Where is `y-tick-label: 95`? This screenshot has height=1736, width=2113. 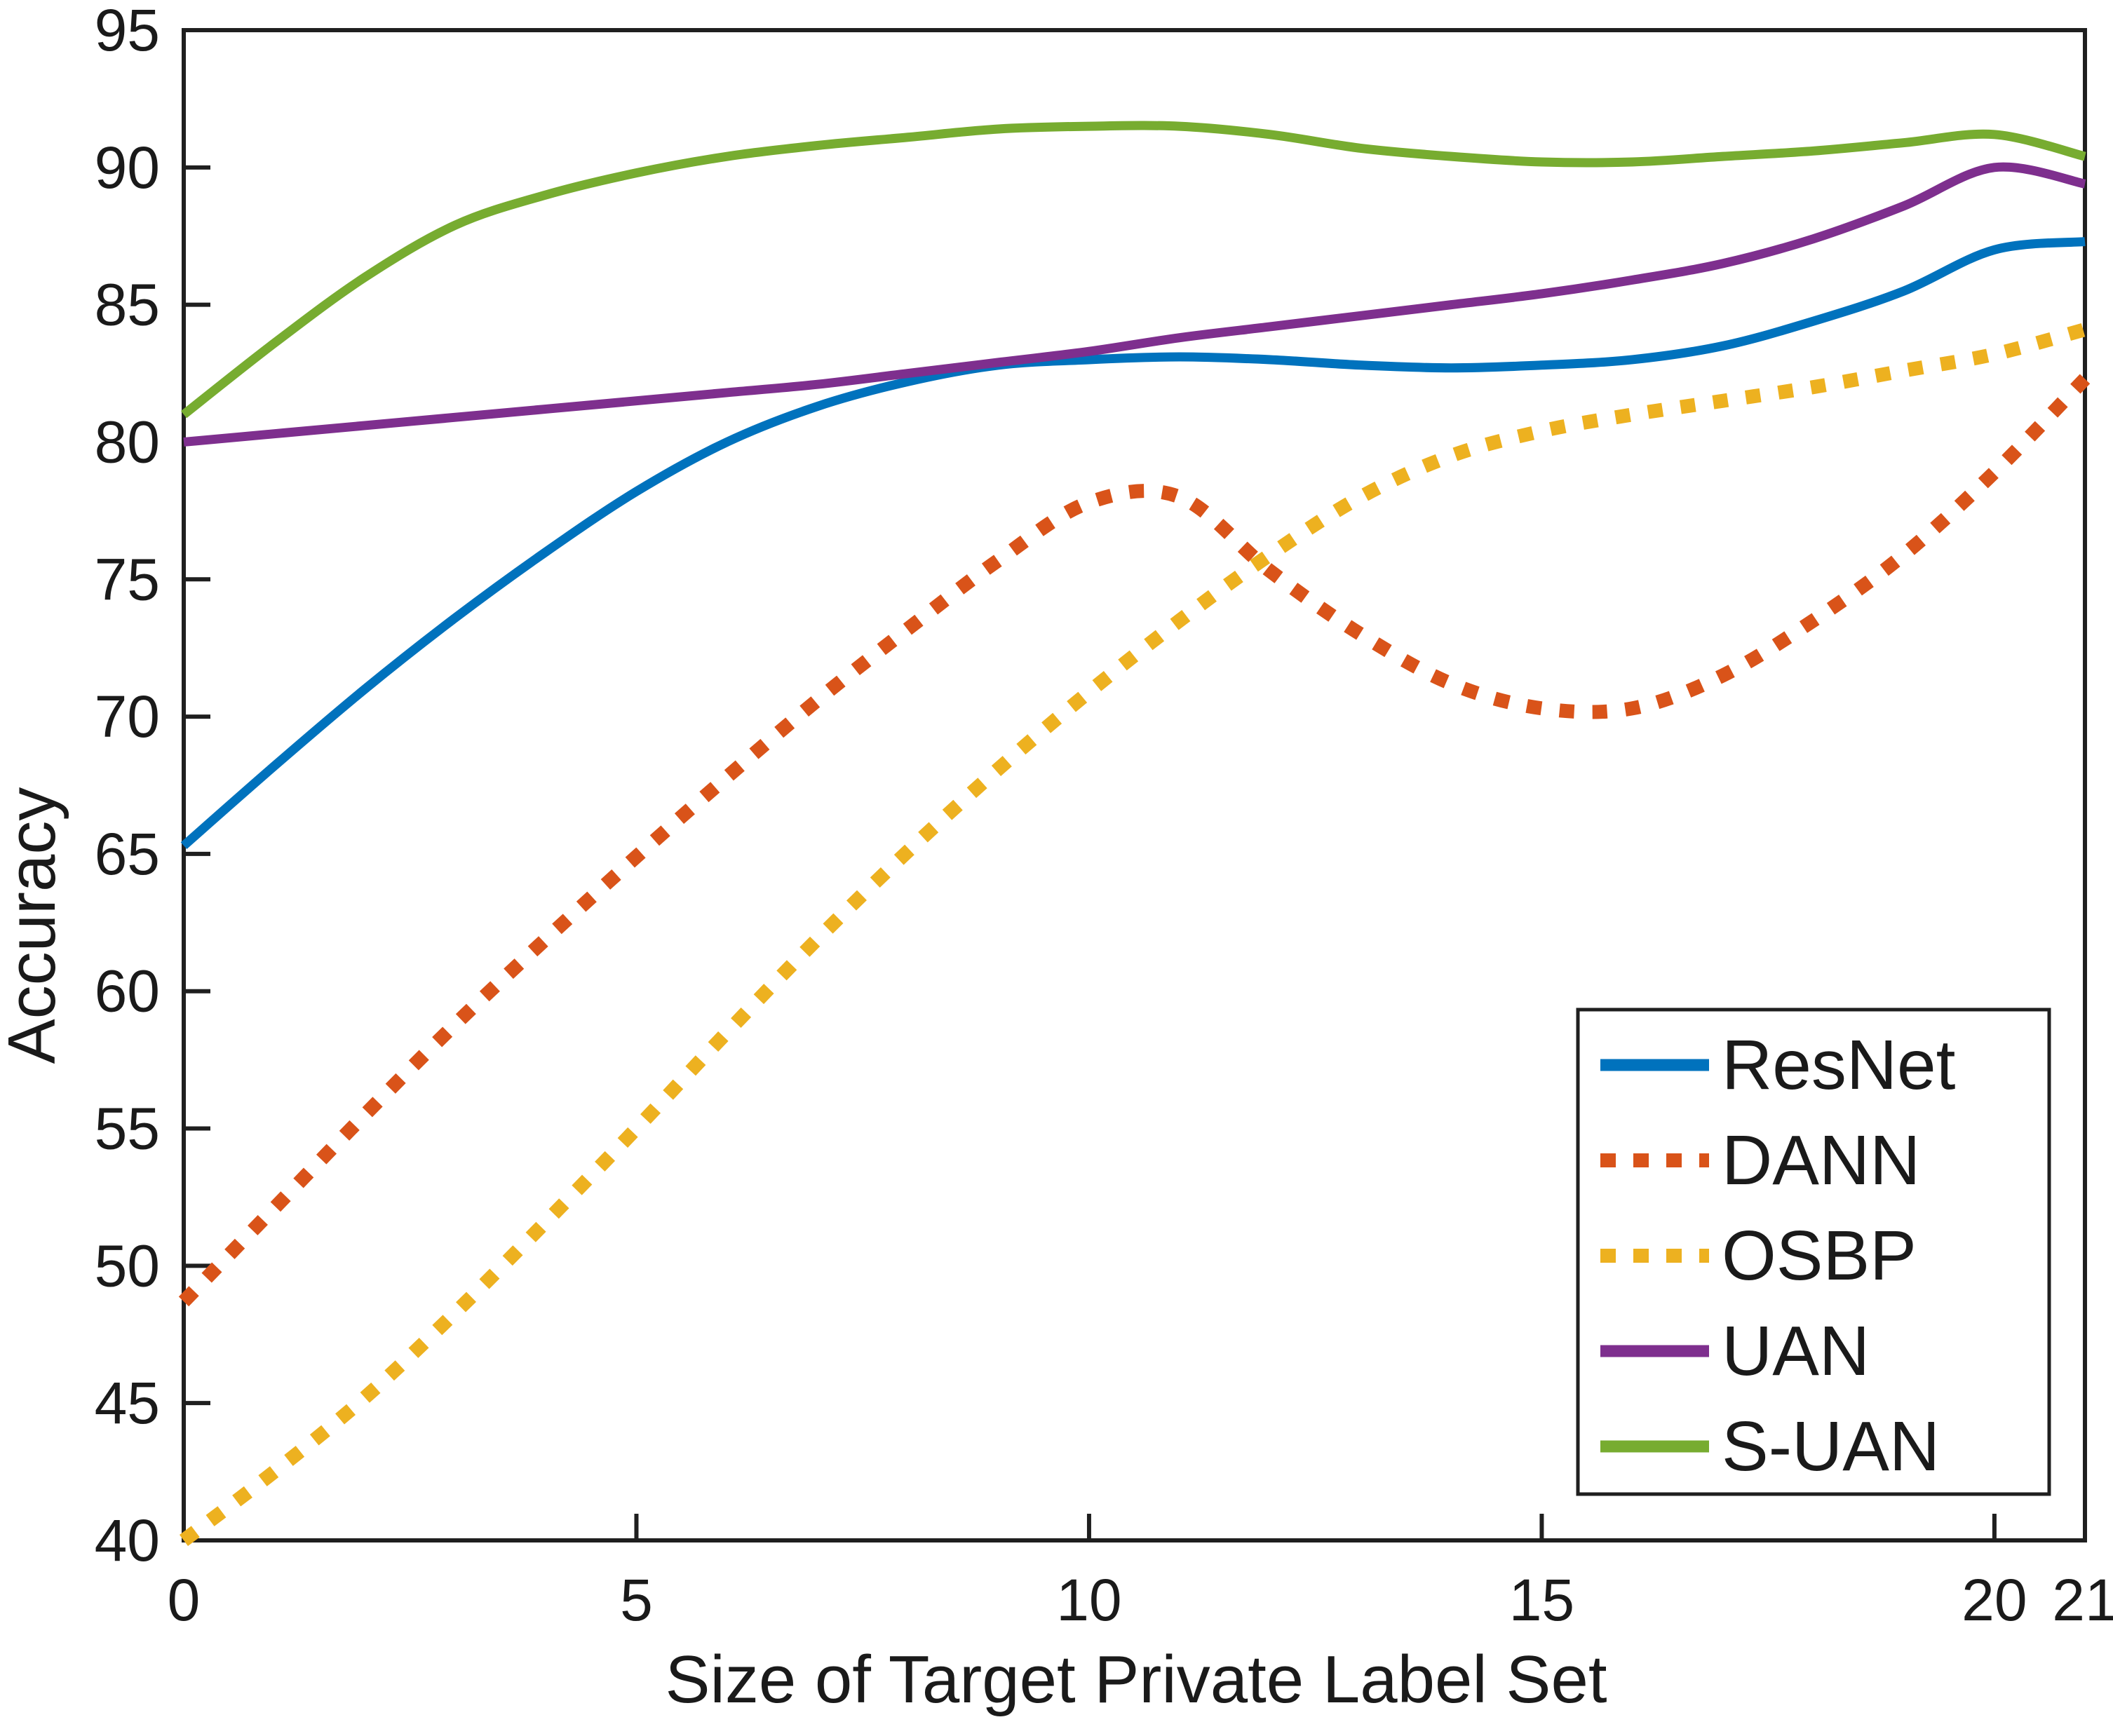
y-tick-label: 95 is located at coordinates (128, 31).